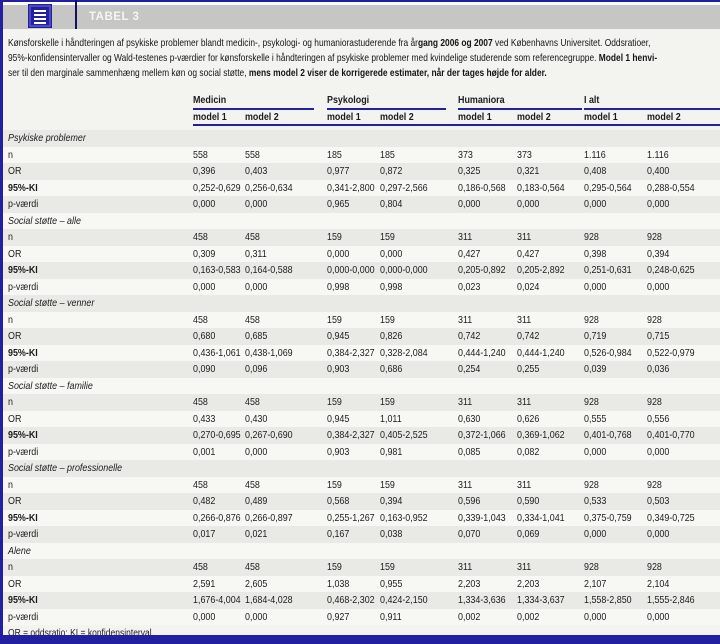 The height and width of the screenshot is (644, 720). What do you see at coordinates (219, 254) in the screenshot?
I see `table-cell: 0,309` at bounding box center [219, 254].